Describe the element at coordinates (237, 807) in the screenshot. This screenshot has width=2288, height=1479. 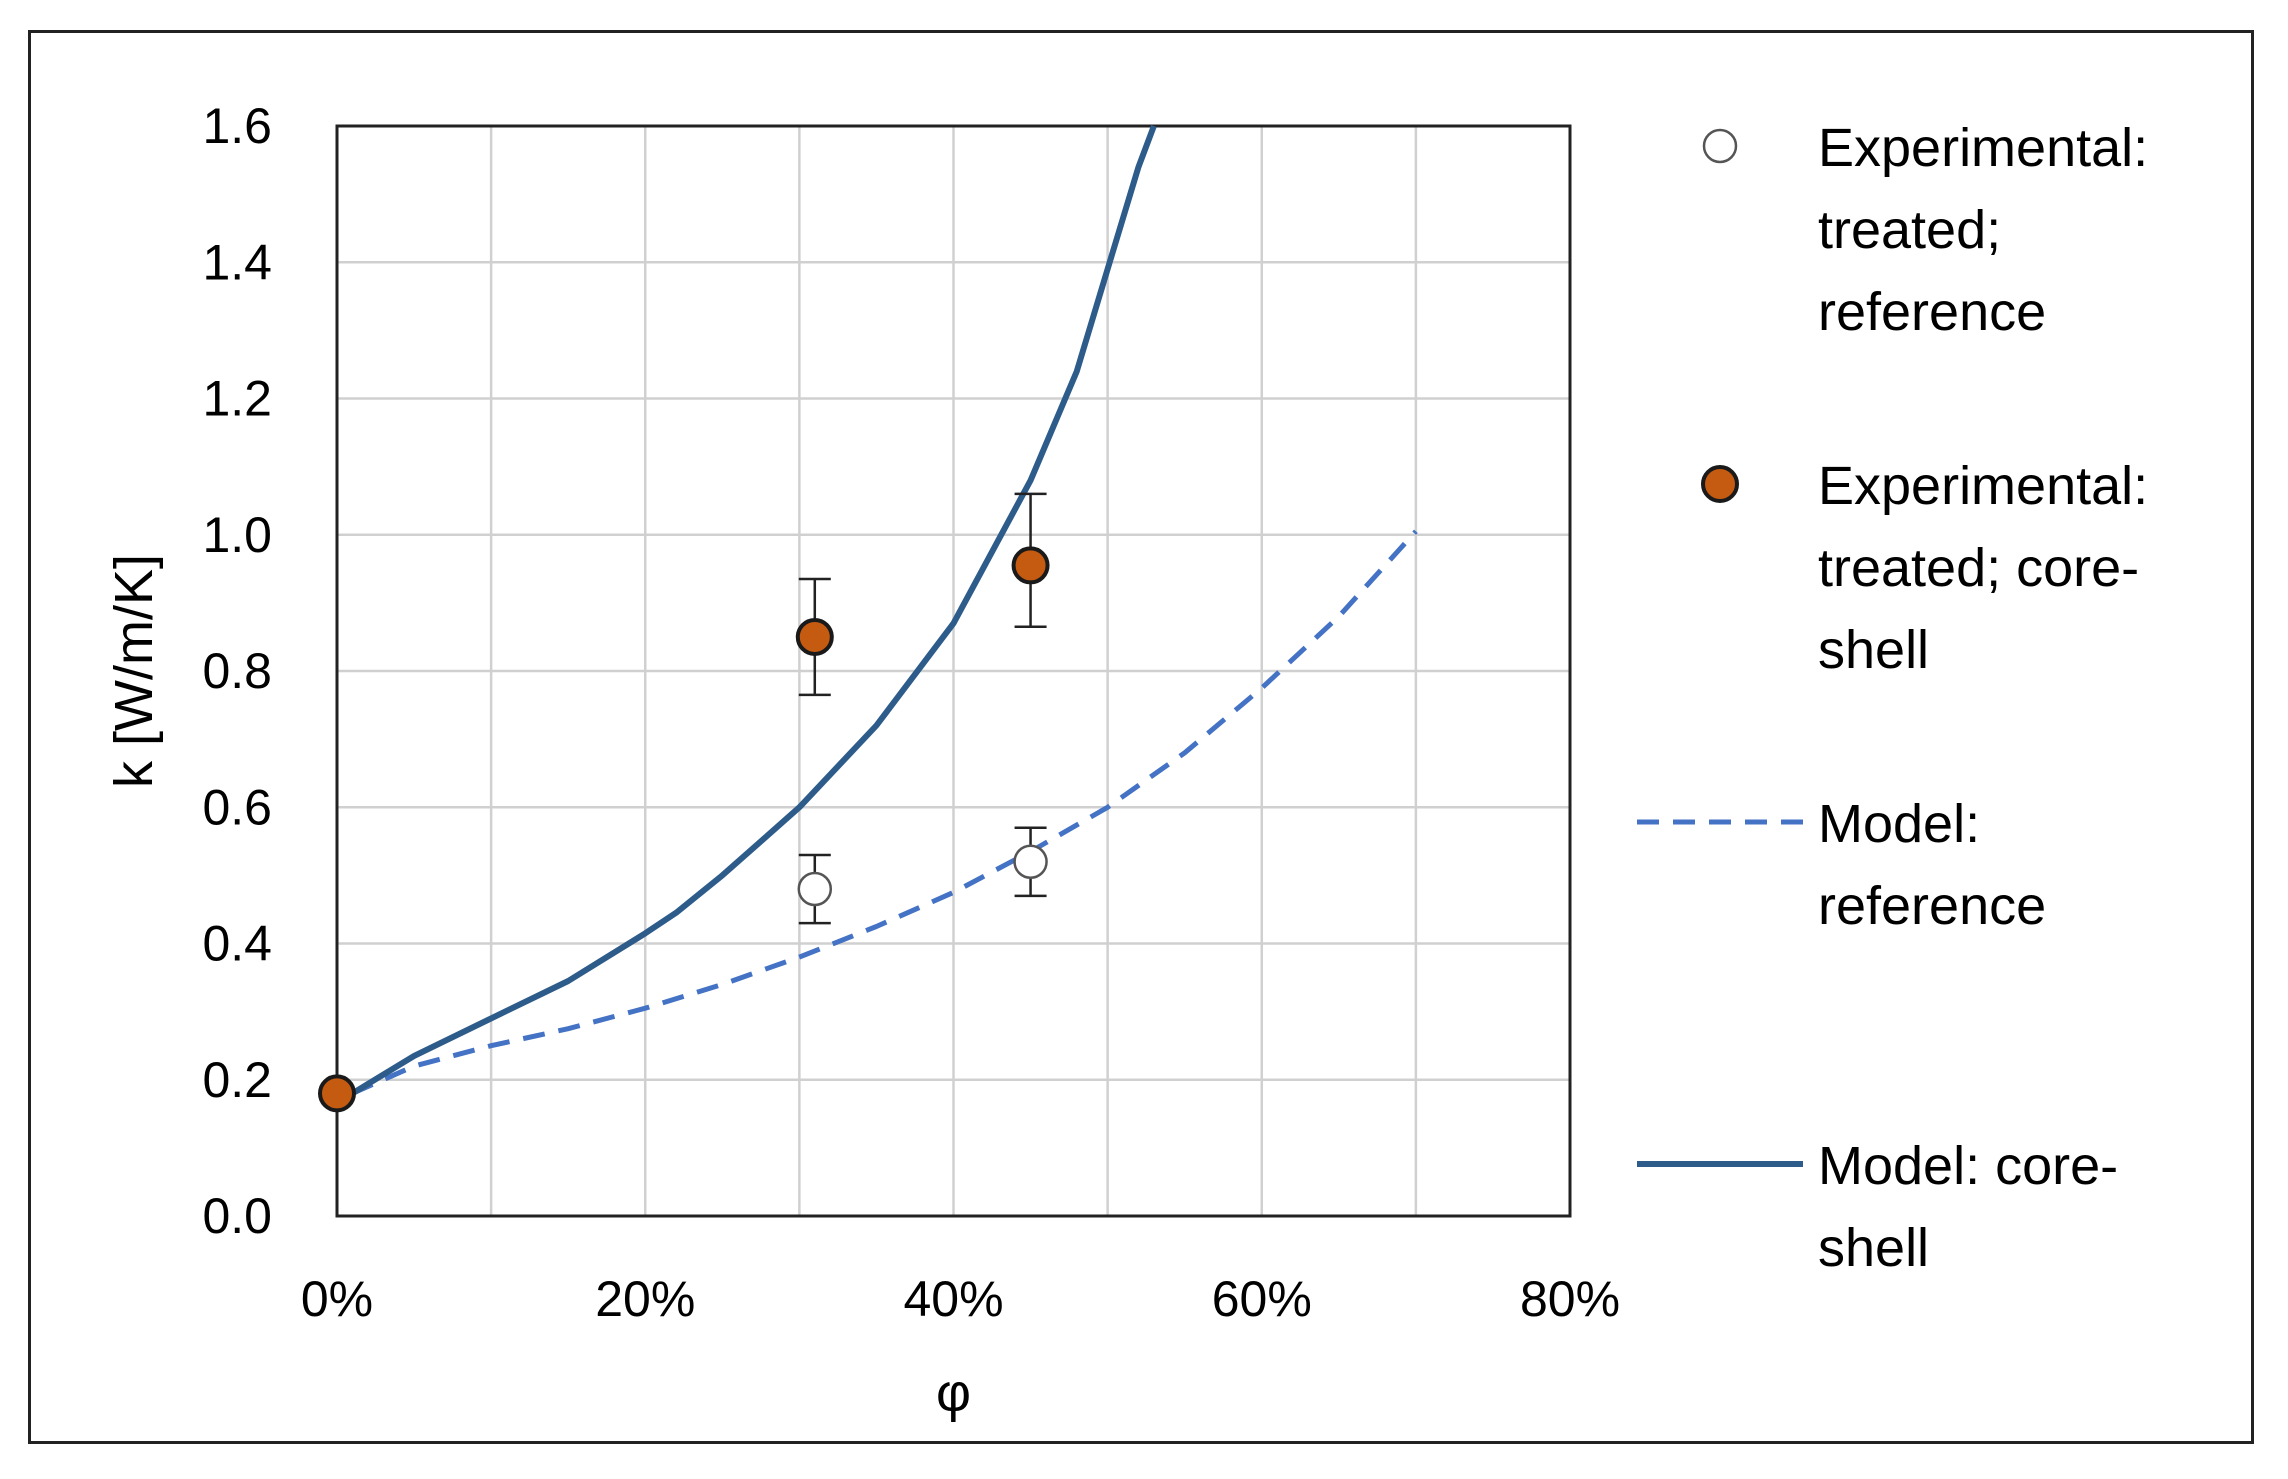
I see `y-tick-label: 0.6` at that location.